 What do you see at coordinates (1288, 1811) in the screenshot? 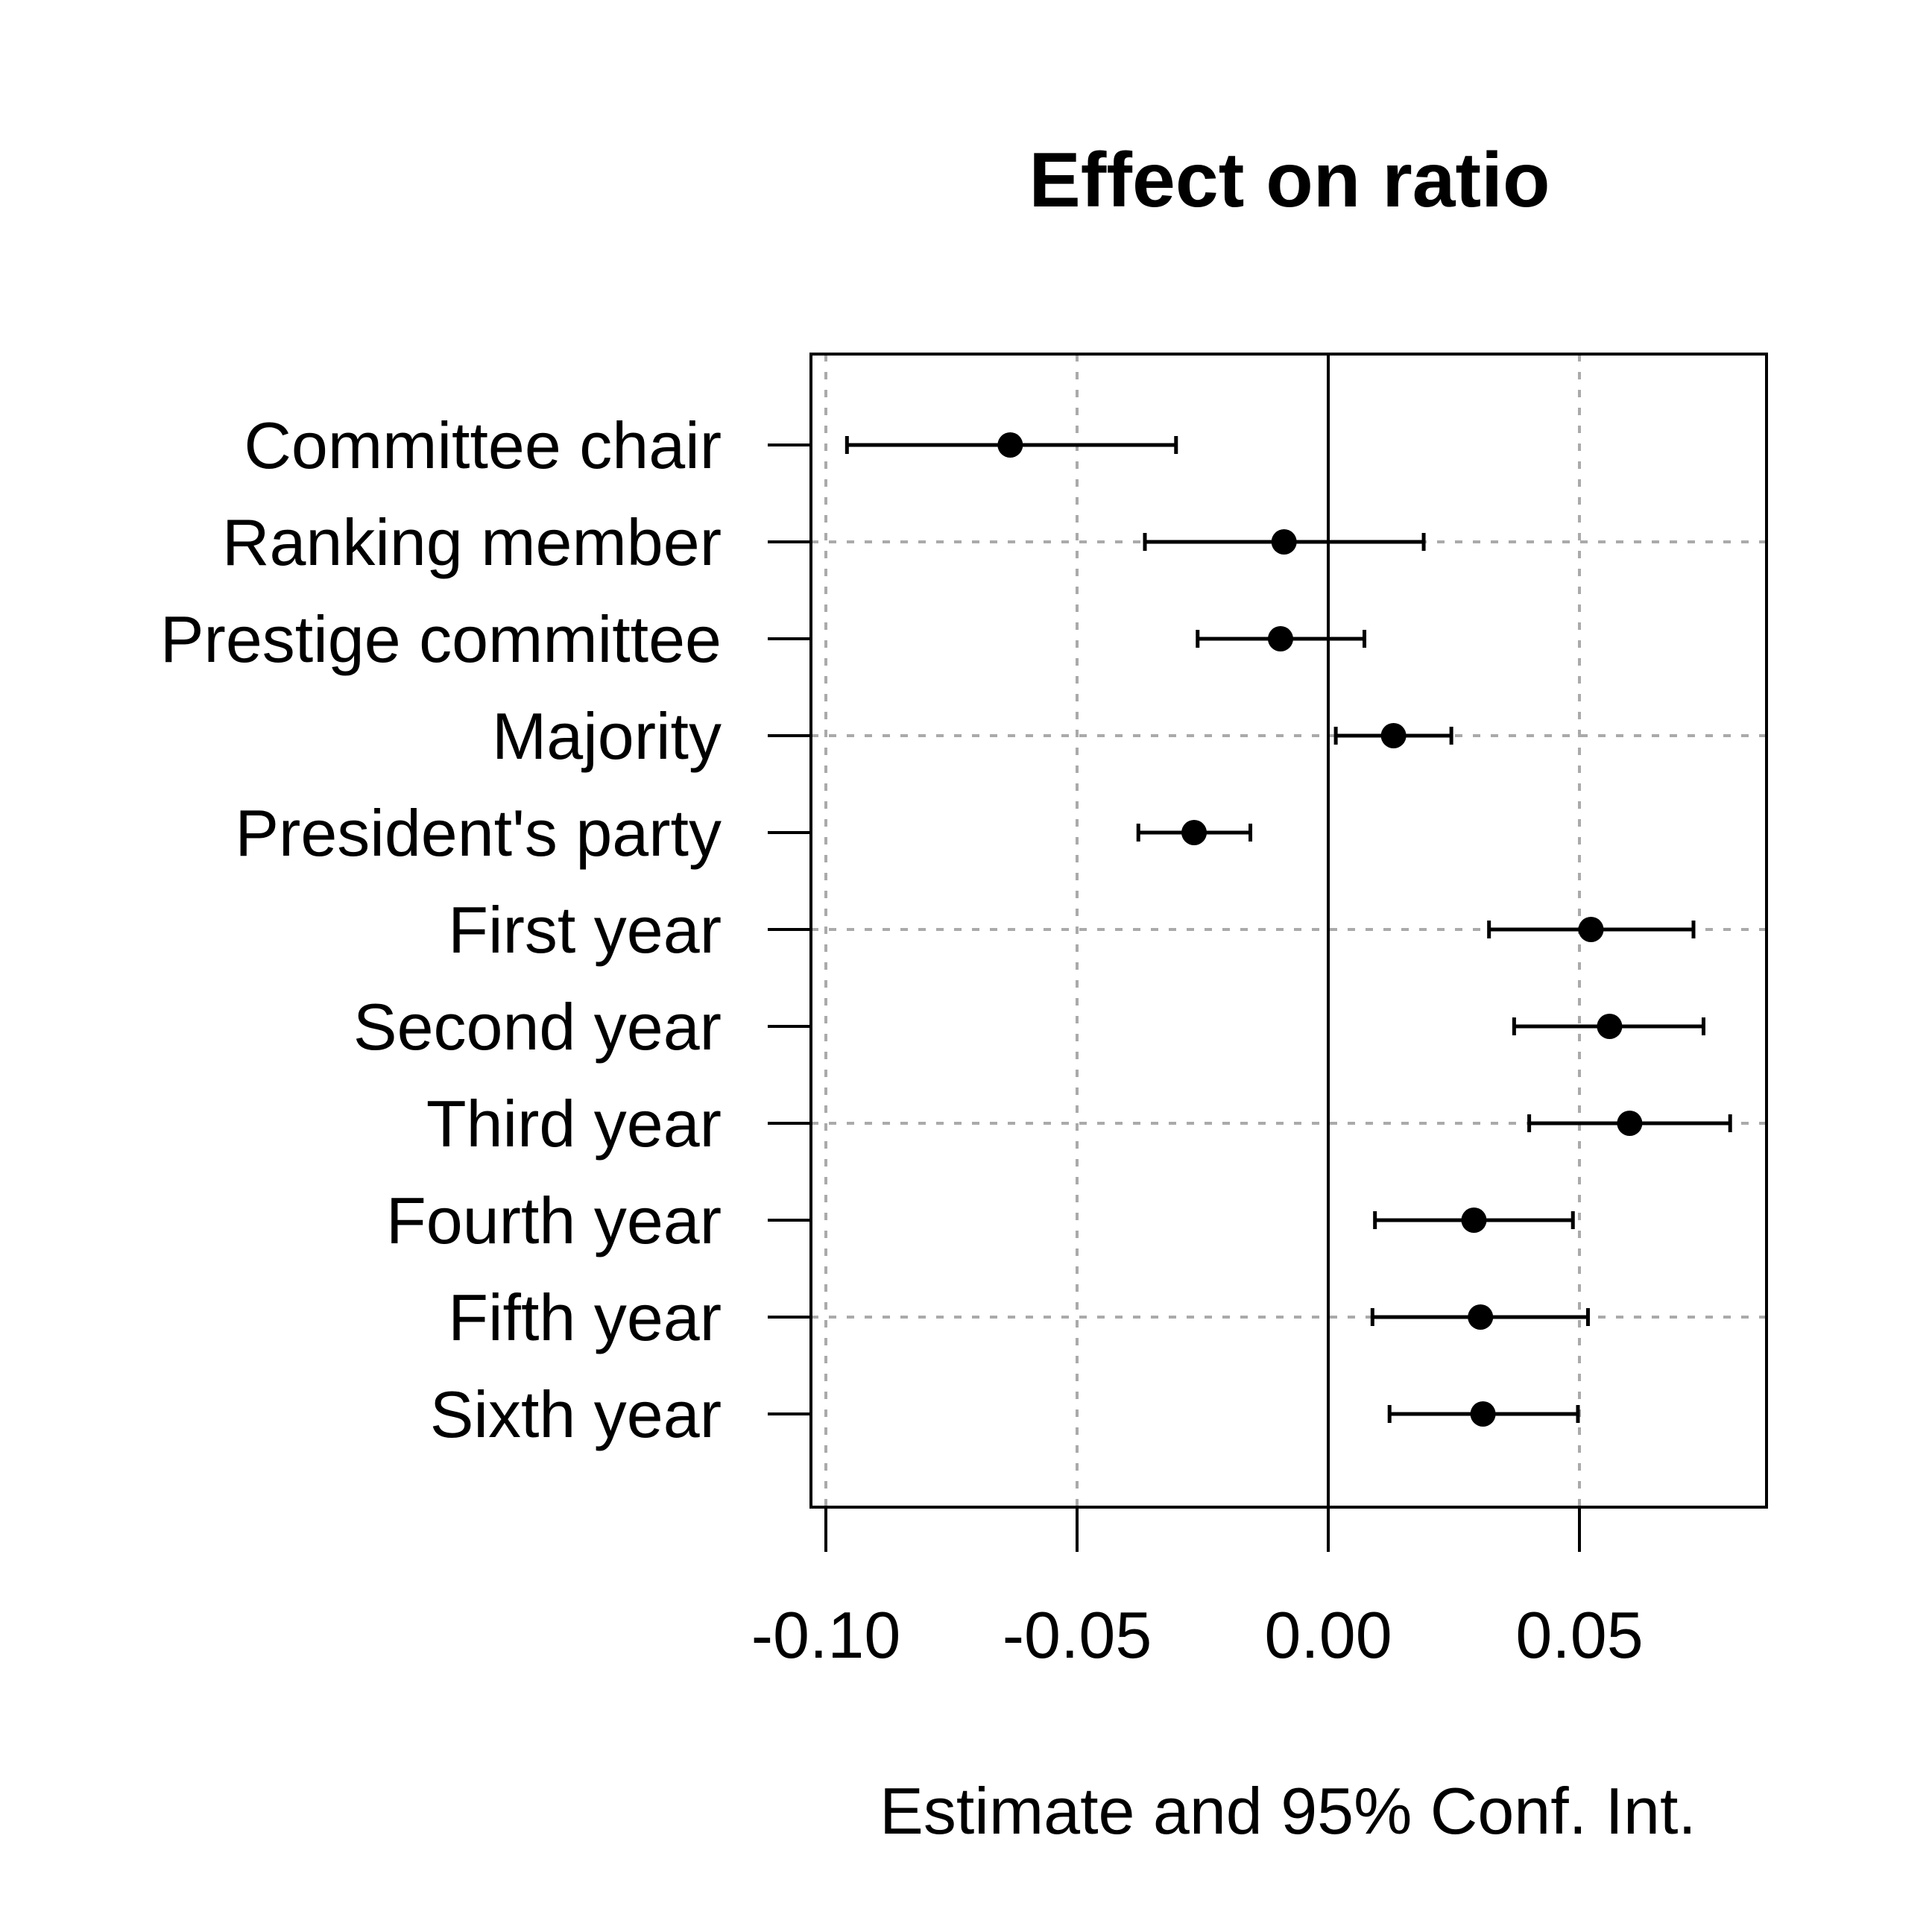
I see `x-axis-label: Estimate and 95% Conf. Int.` at bounding box center [1288, 1811].